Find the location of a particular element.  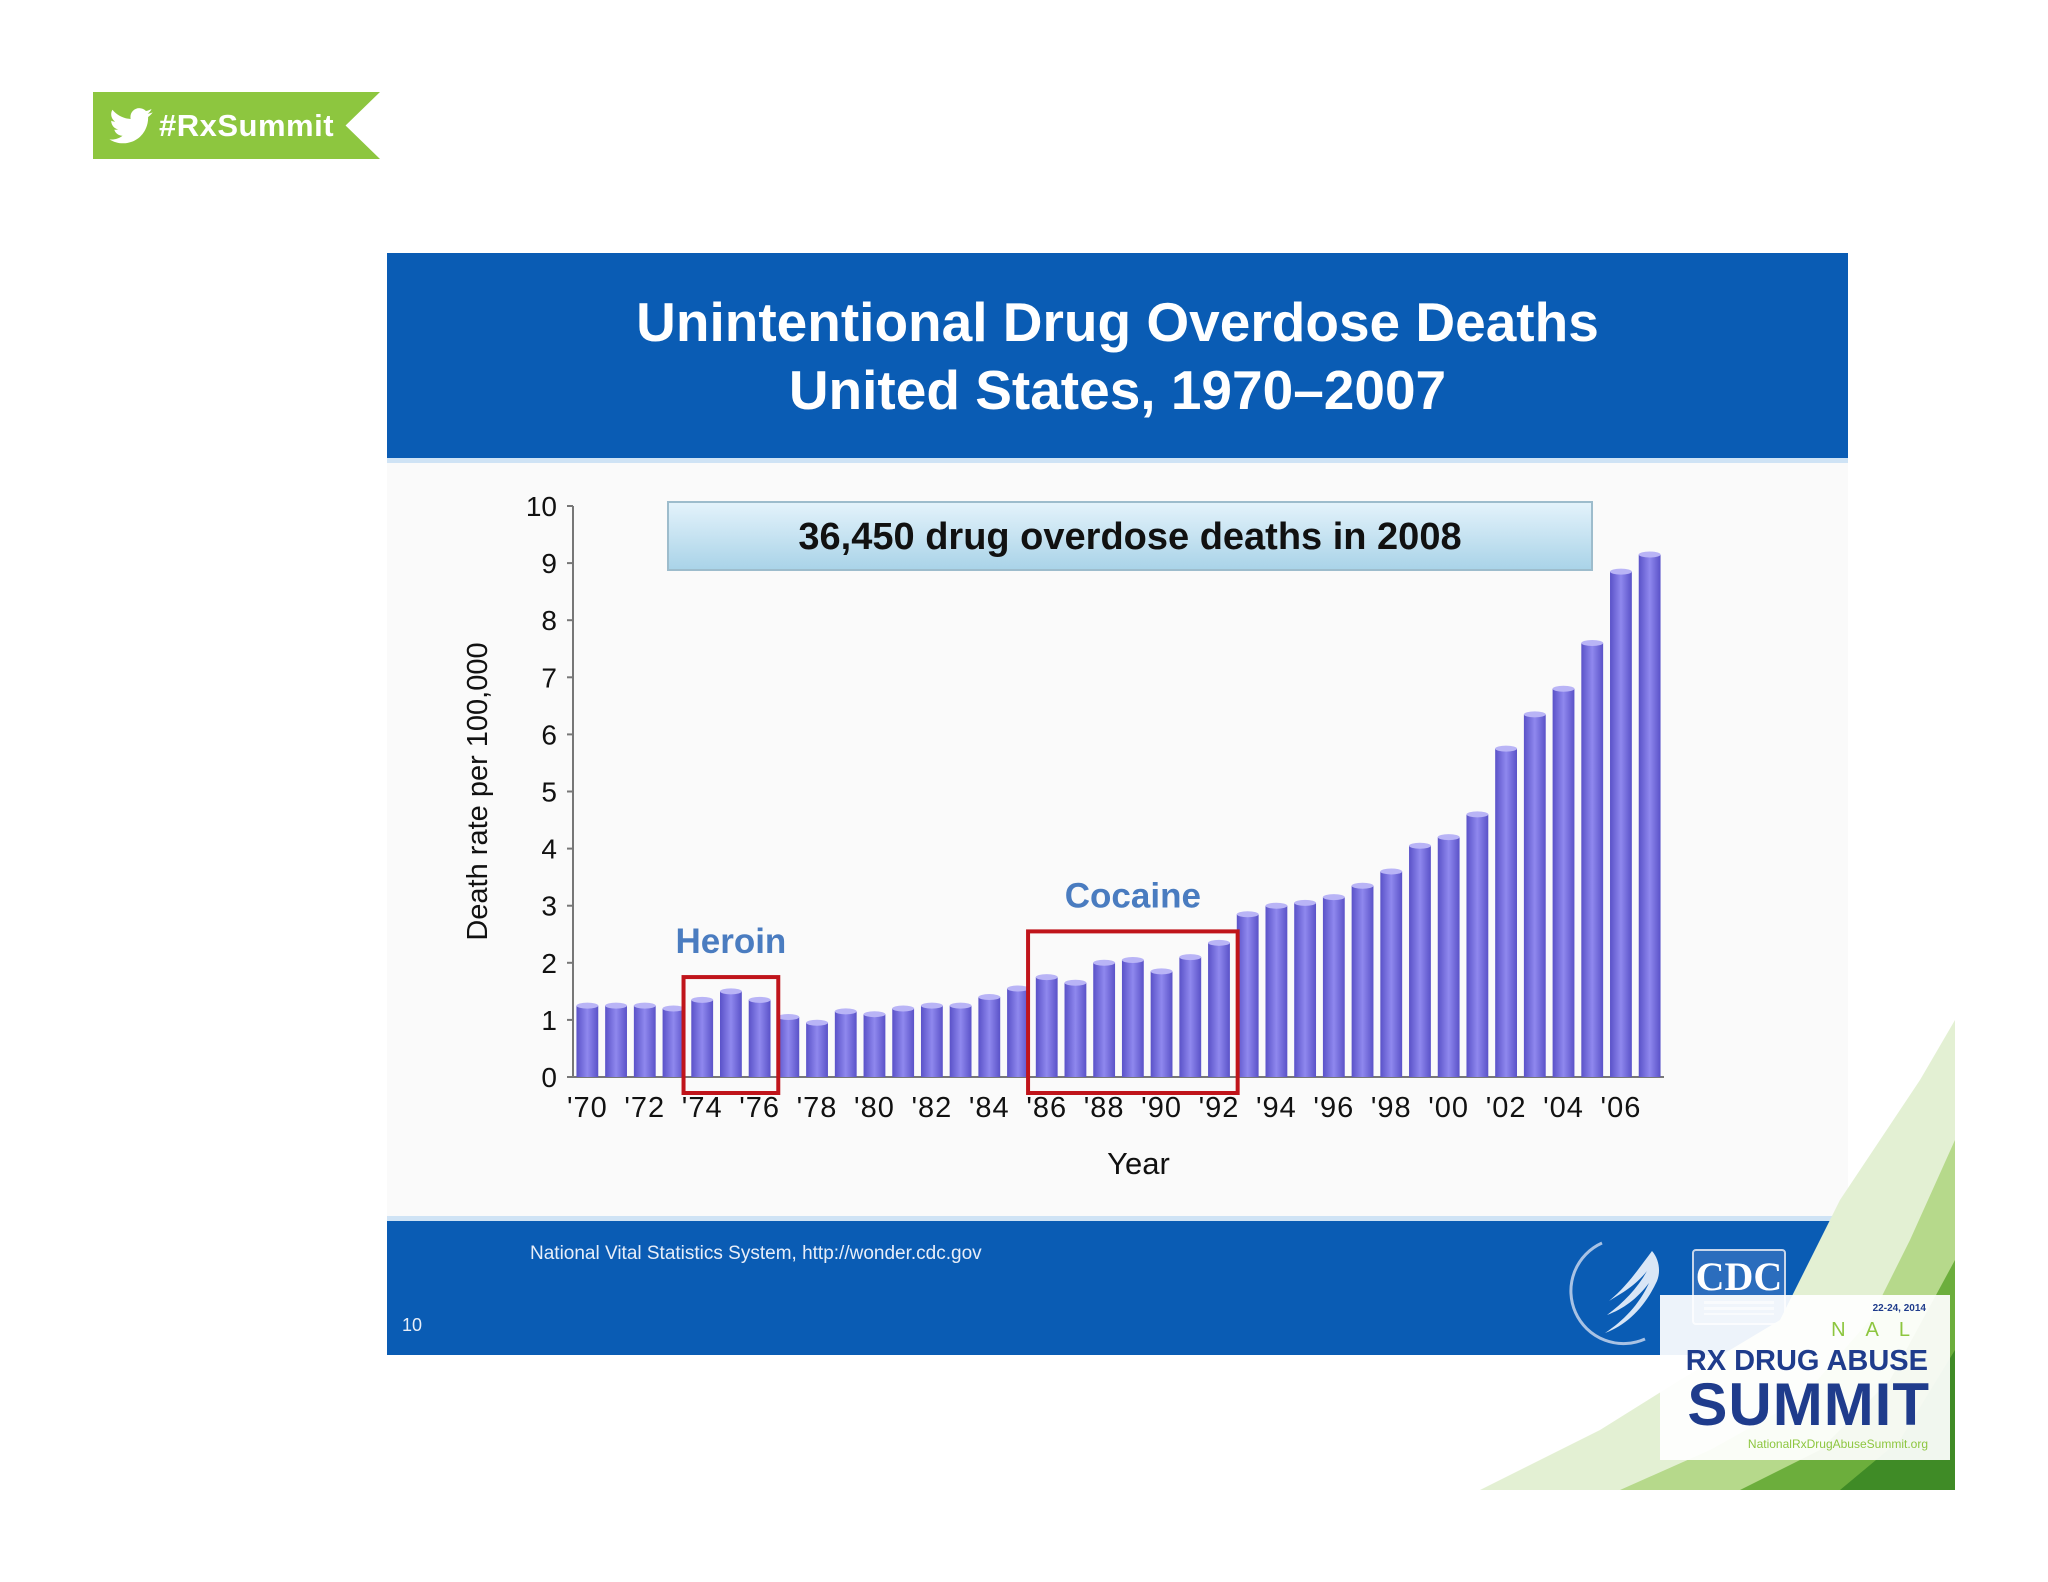

bar-1991 is located at coordinates (1190, 1017).